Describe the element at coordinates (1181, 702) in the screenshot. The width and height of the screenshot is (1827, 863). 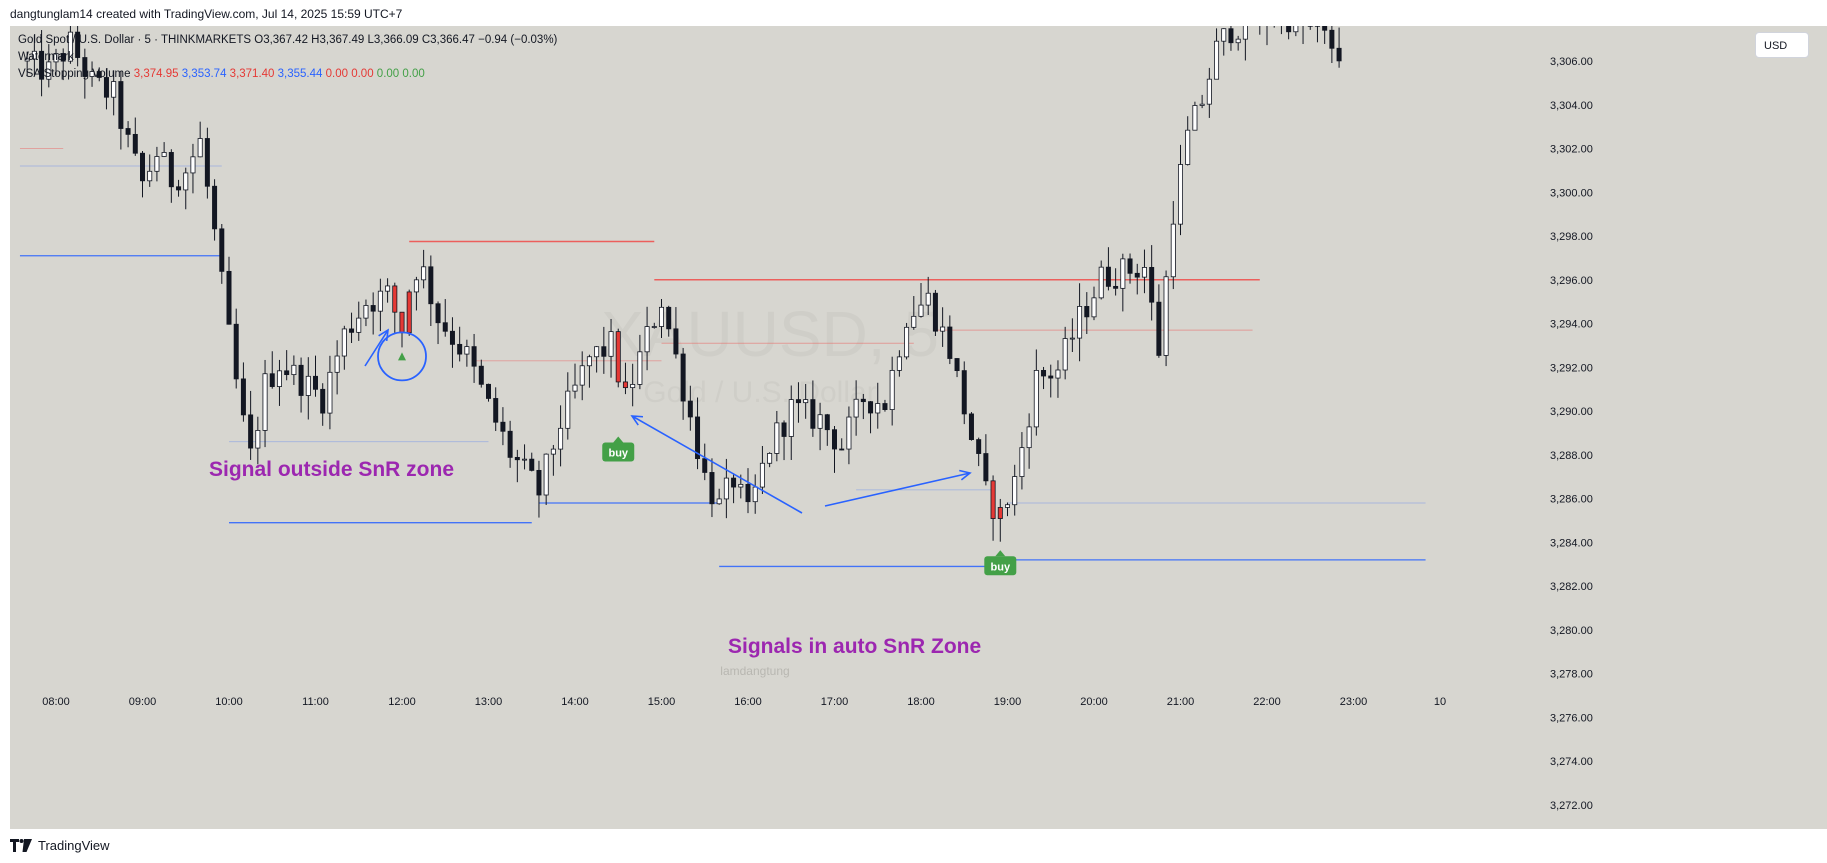
I see `time-tick-label: 21:00` at that location.